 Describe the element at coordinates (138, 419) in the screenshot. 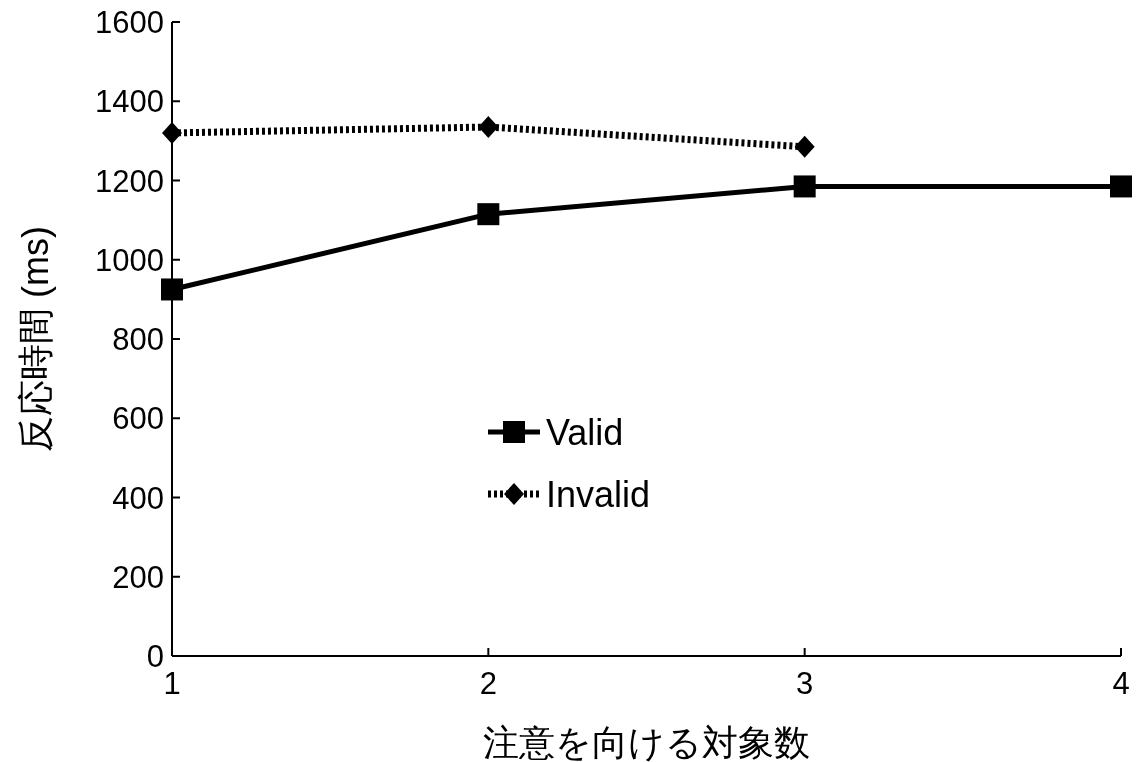

I see `y-tick-label: 600` at that location.